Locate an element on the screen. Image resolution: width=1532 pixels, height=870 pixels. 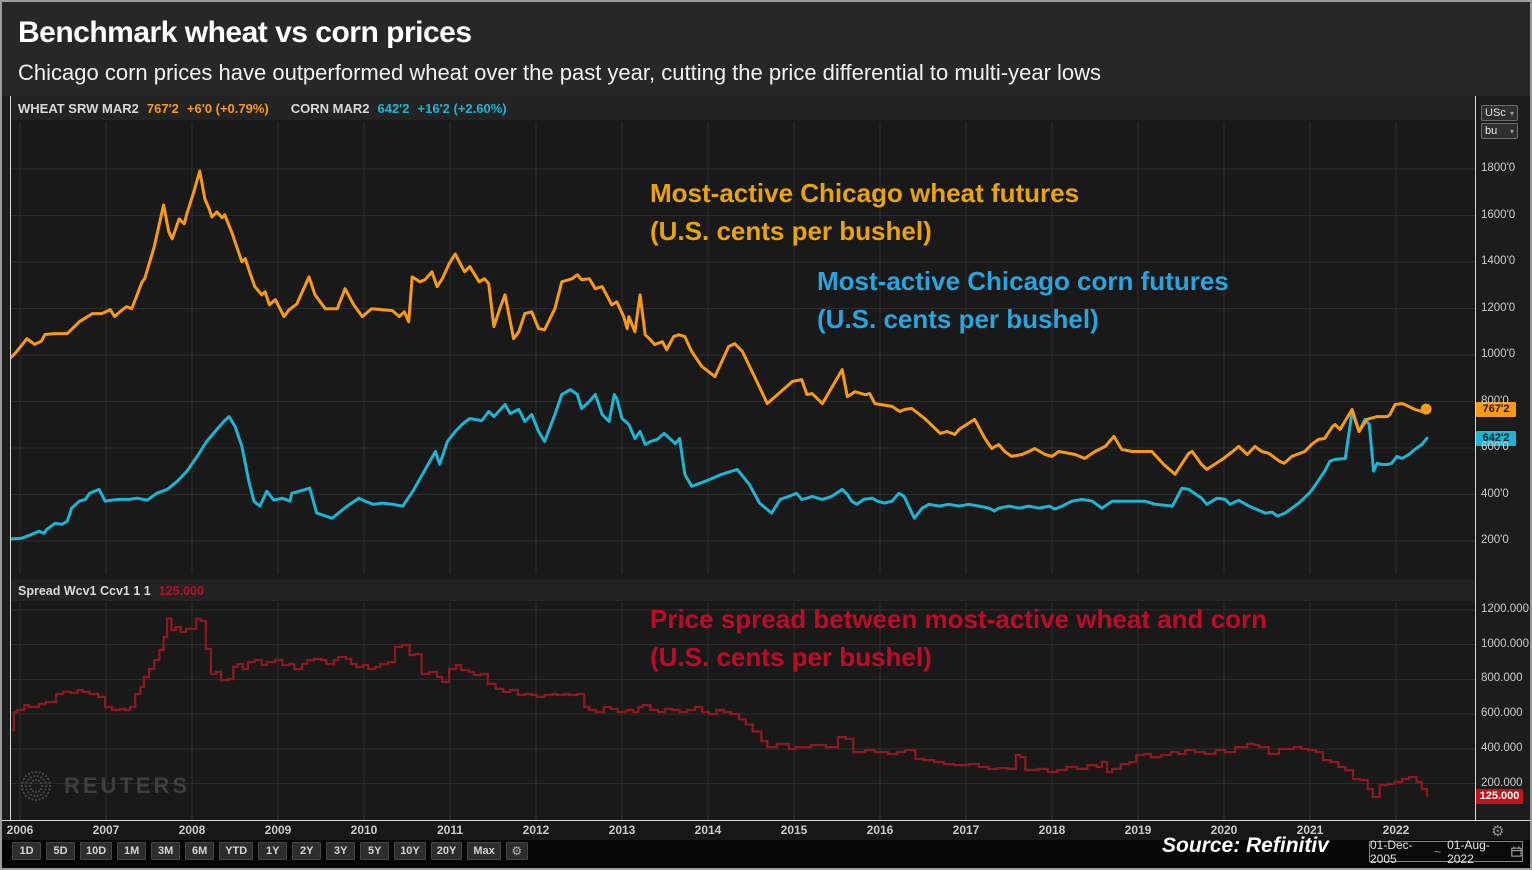
year-label-2020: 2020 is located at coordinates (1224, 830).